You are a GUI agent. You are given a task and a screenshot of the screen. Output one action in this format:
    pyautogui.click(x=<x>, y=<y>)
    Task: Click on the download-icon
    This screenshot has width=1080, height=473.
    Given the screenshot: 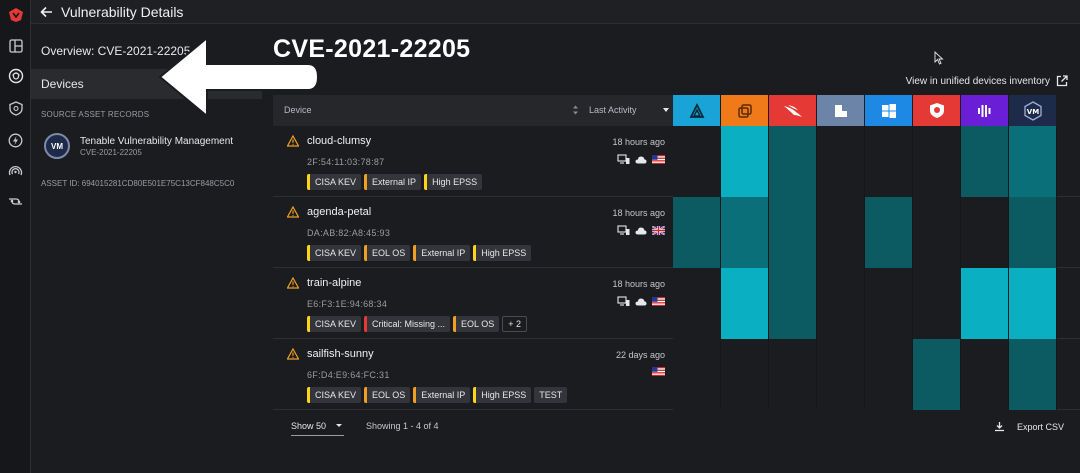 What is the action you would take?
    pyautogui.click(x=999, y=427)
    